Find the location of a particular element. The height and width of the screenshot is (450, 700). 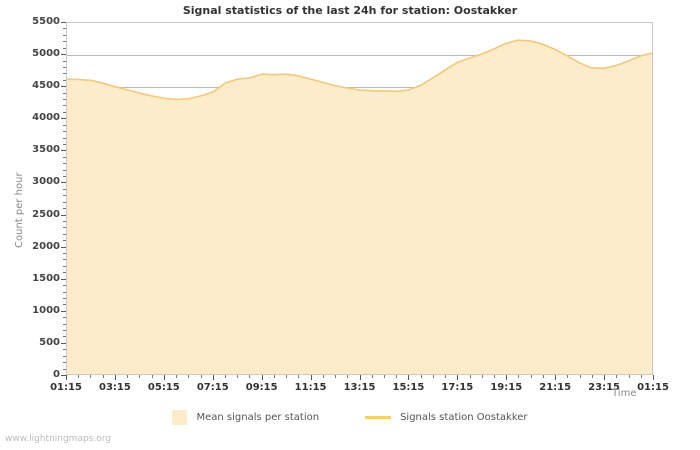

y-tick-label: 3500 is located at coordinates (46, 150).